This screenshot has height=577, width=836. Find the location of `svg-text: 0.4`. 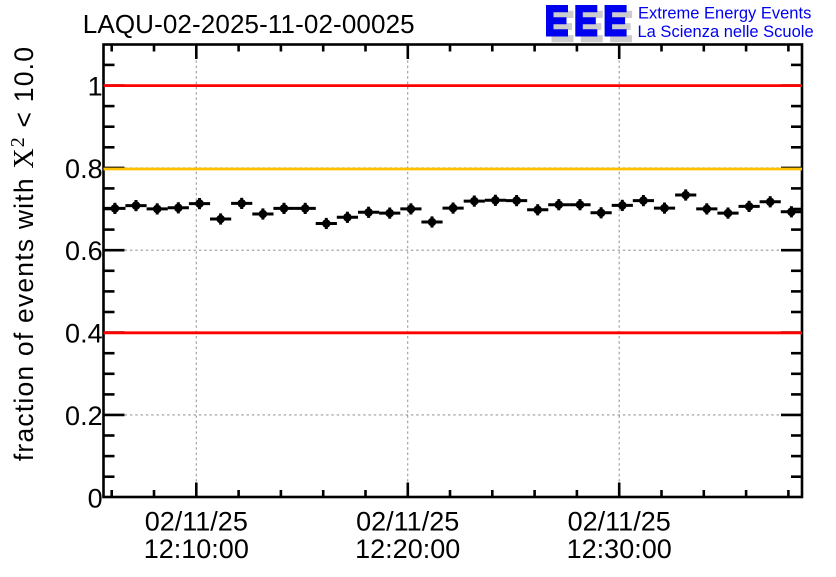

svg-text: 0.4 is located at coordinates (84, 334).